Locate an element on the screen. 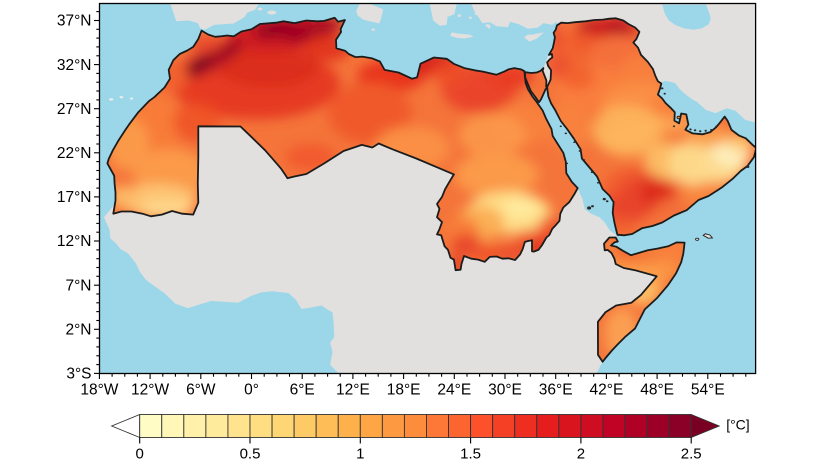 The height and width of the screenshot is (466, 820). svg-text: [°C] is located at coordinates (738, 425).